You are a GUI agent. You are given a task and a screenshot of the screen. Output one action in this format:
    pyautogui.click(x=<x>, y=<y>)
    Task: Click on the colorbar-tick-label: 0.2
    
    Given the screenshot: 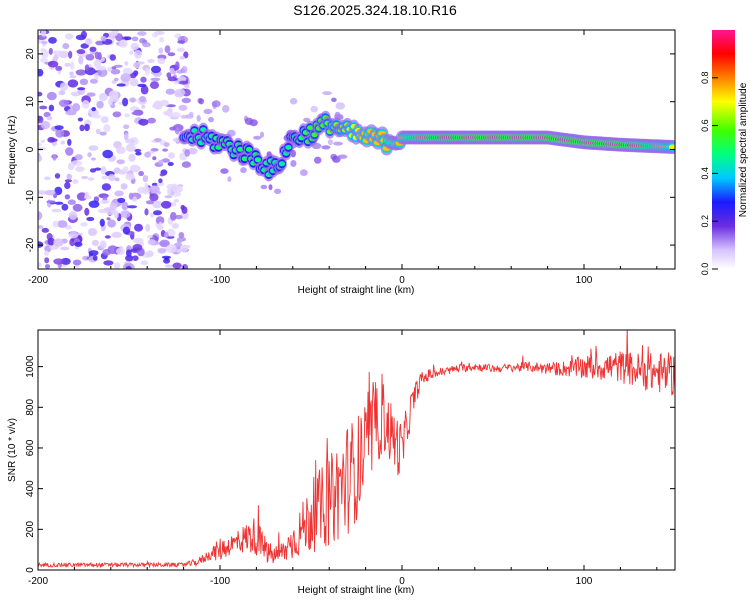 What is the action you would take?
    pyautogui.click(x=705, y=221)
    